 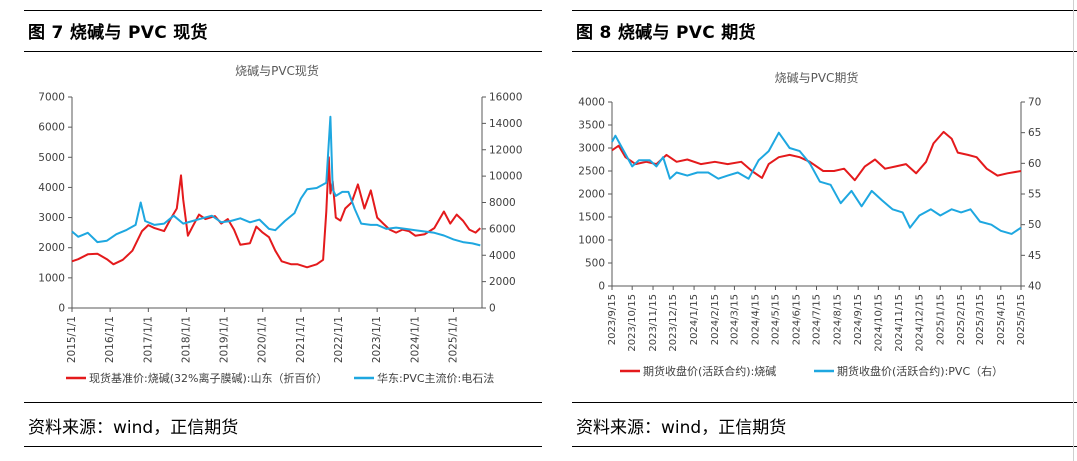 I want to click on x-tick-label: 2024/6/15, so click(x=796, y=319).